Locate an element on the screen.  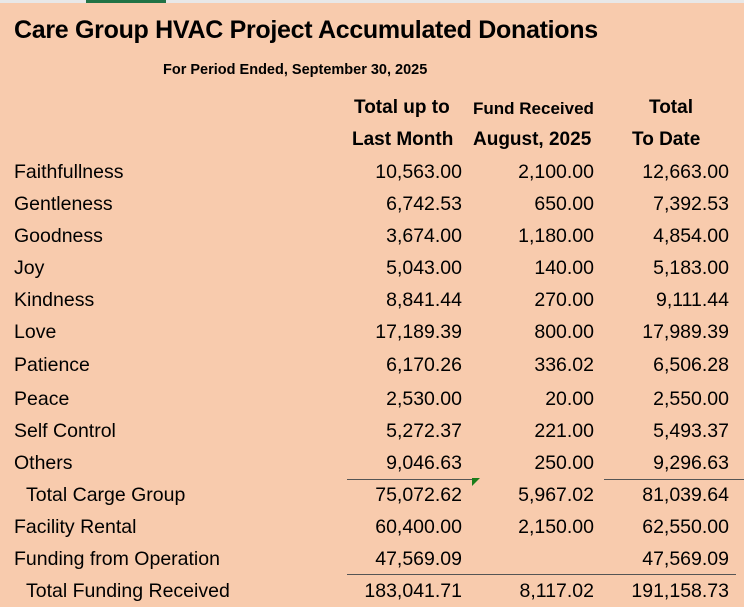
fund-received-cell: 800.00 is located at coordinates (564, 332).